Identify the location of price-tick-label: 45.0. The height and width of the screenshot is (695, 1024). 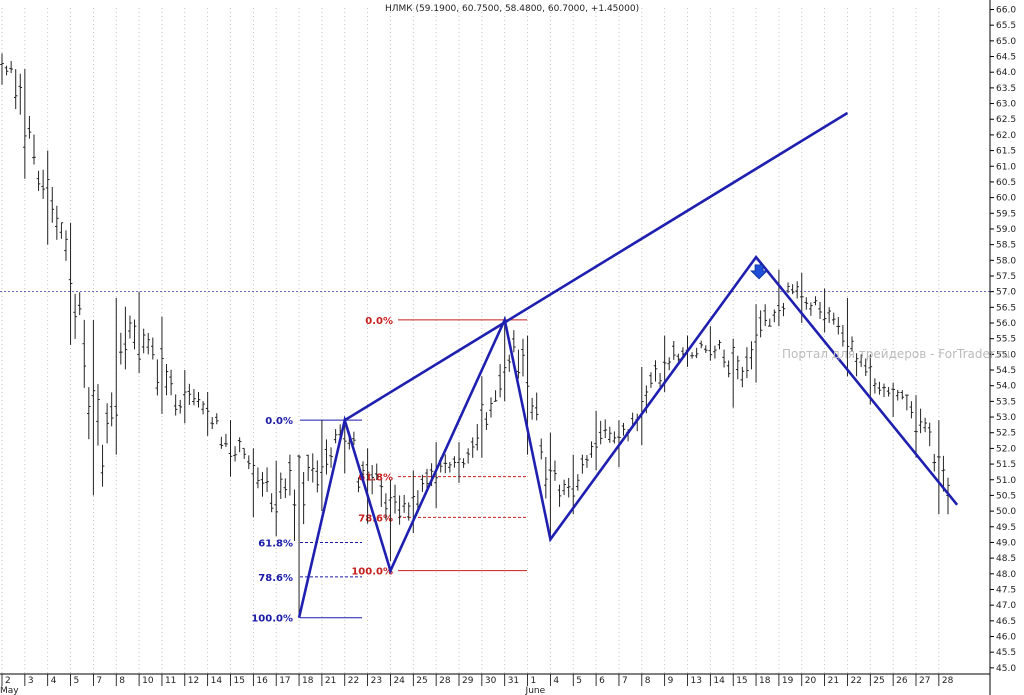
(1006, 669).